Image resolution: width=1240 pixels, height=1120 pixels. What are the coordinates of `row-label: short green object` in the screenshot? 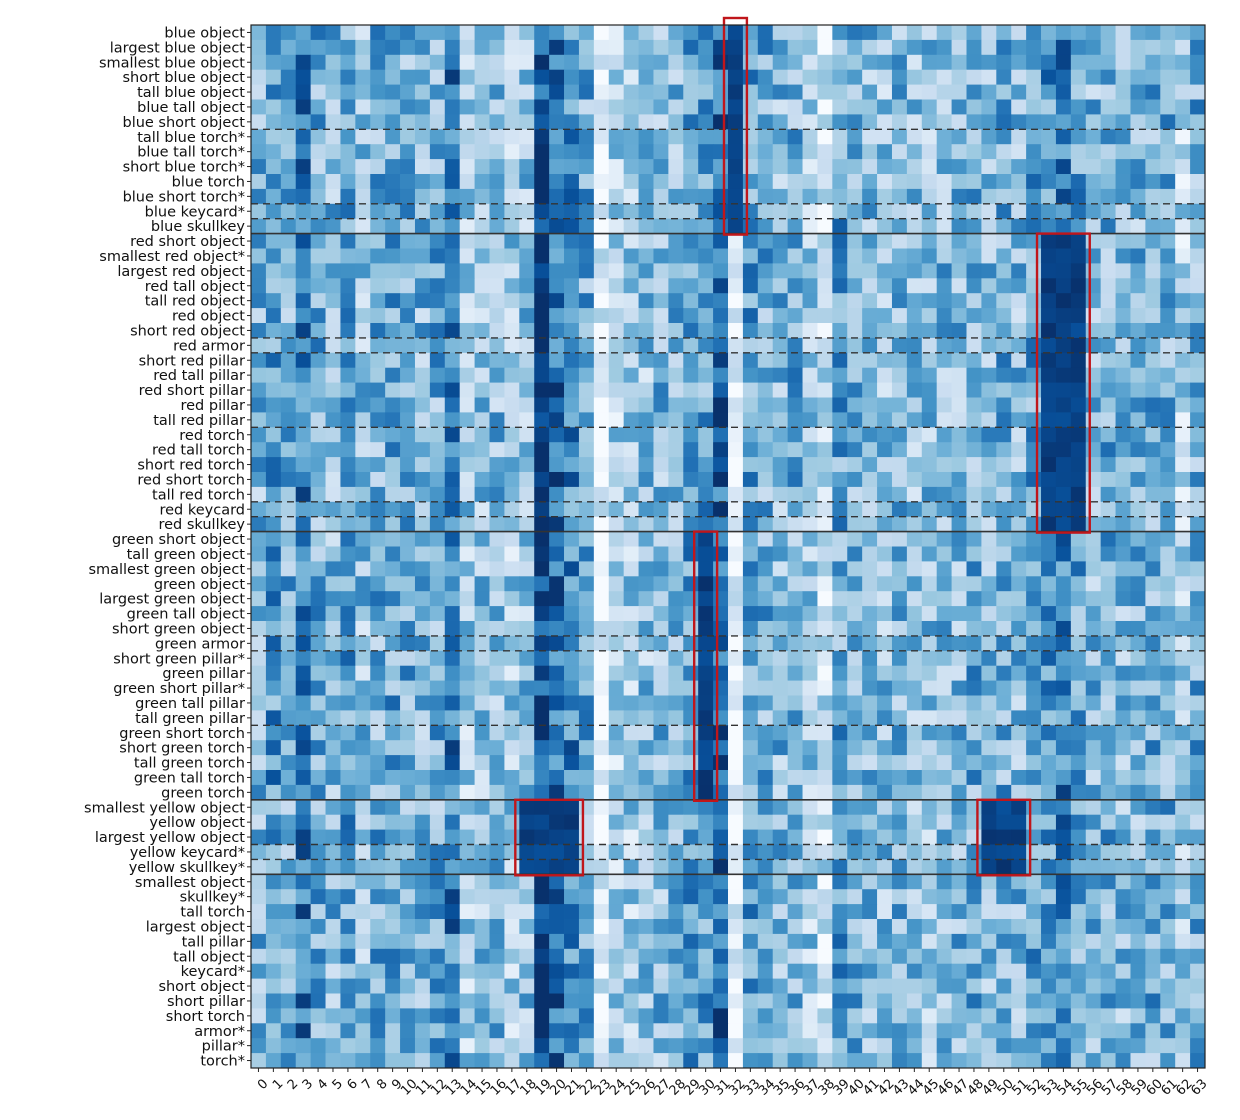 It's located at (178, 629).